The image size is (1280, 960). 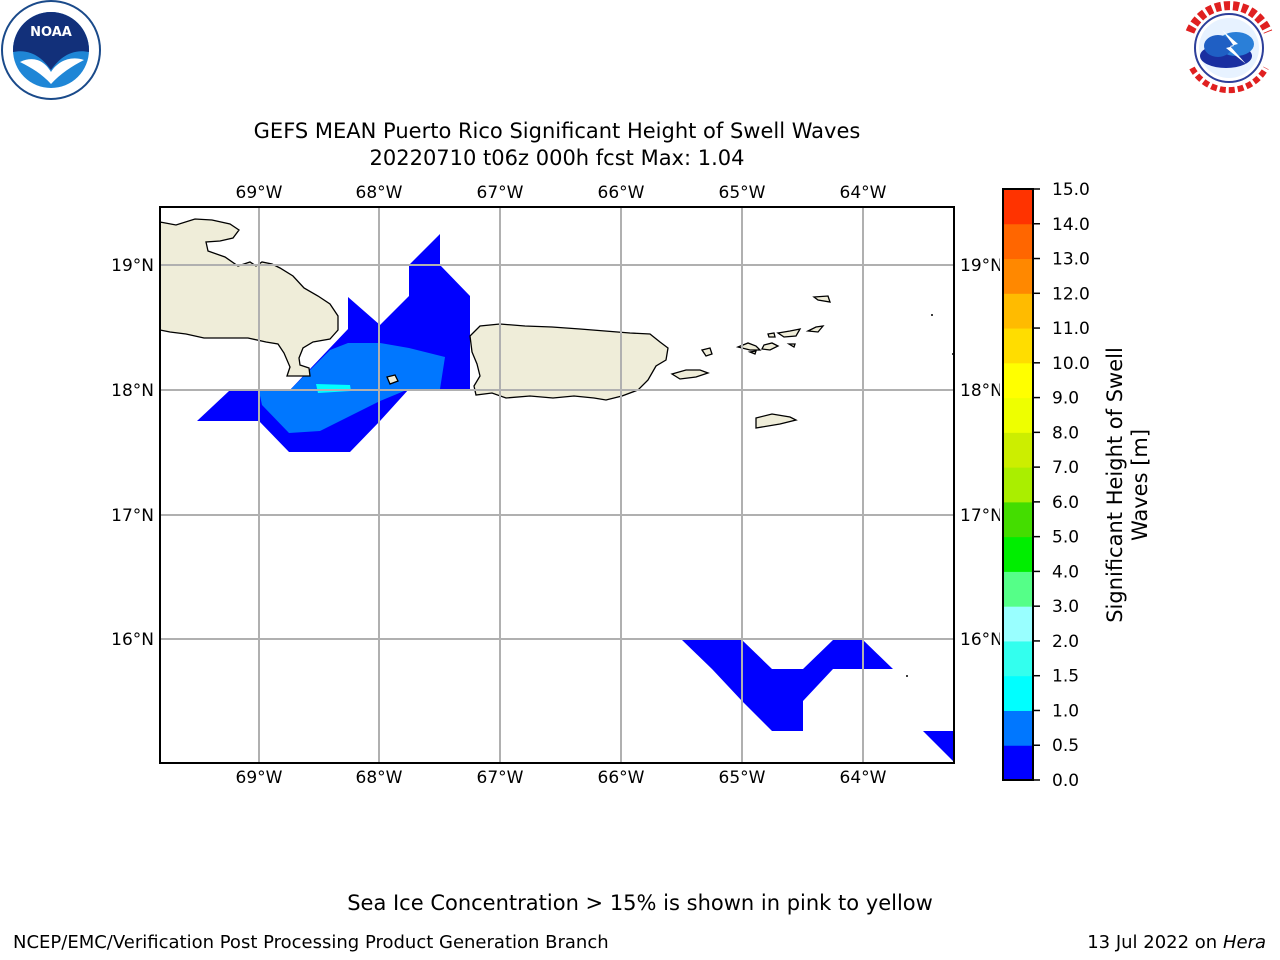 What do you see at coordinates (981, 453) in the screenshot?
I see `lat-labels-right: 19°N 18°N 17°N 16°N` at bounding box center [981, 453].